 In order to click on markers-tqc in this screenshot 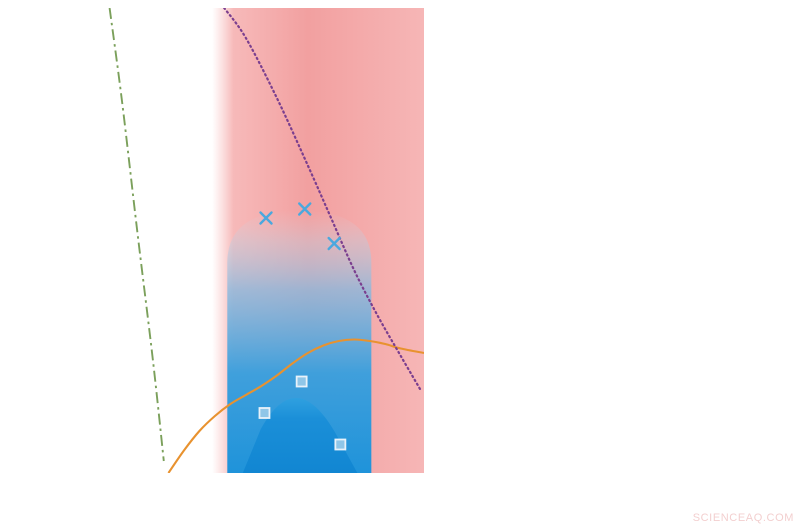, I will do `click(300, 226)`.